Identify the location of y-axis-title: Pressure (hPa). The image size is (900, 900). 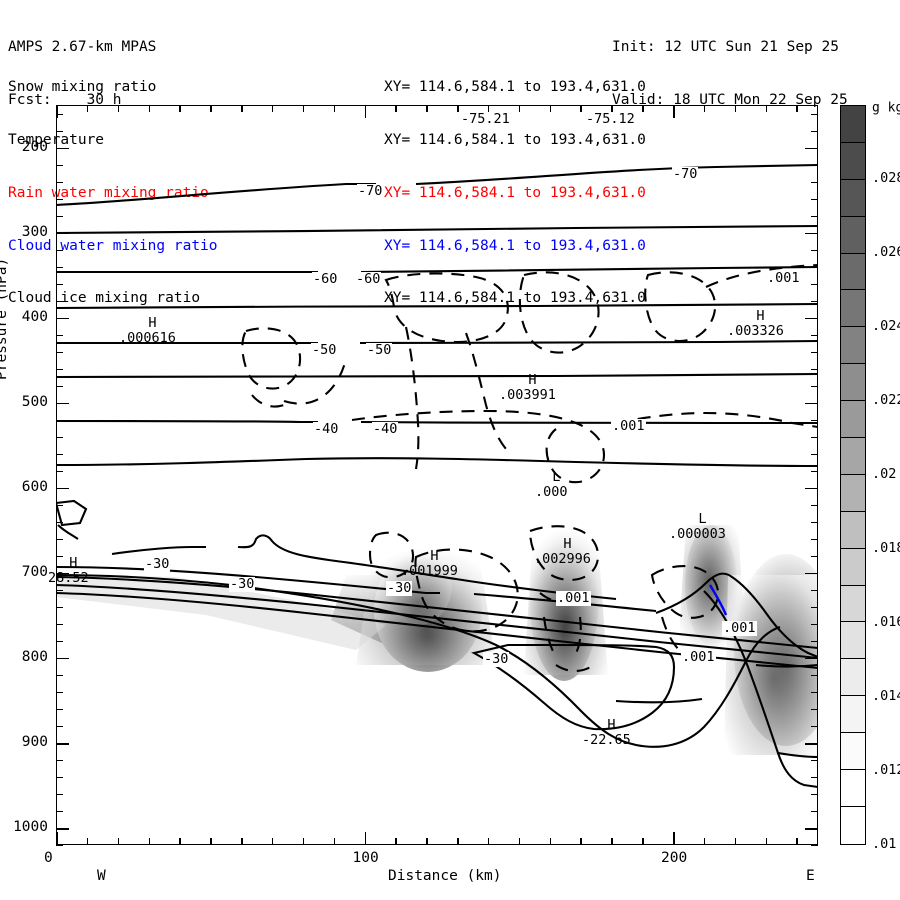
(5, 318).